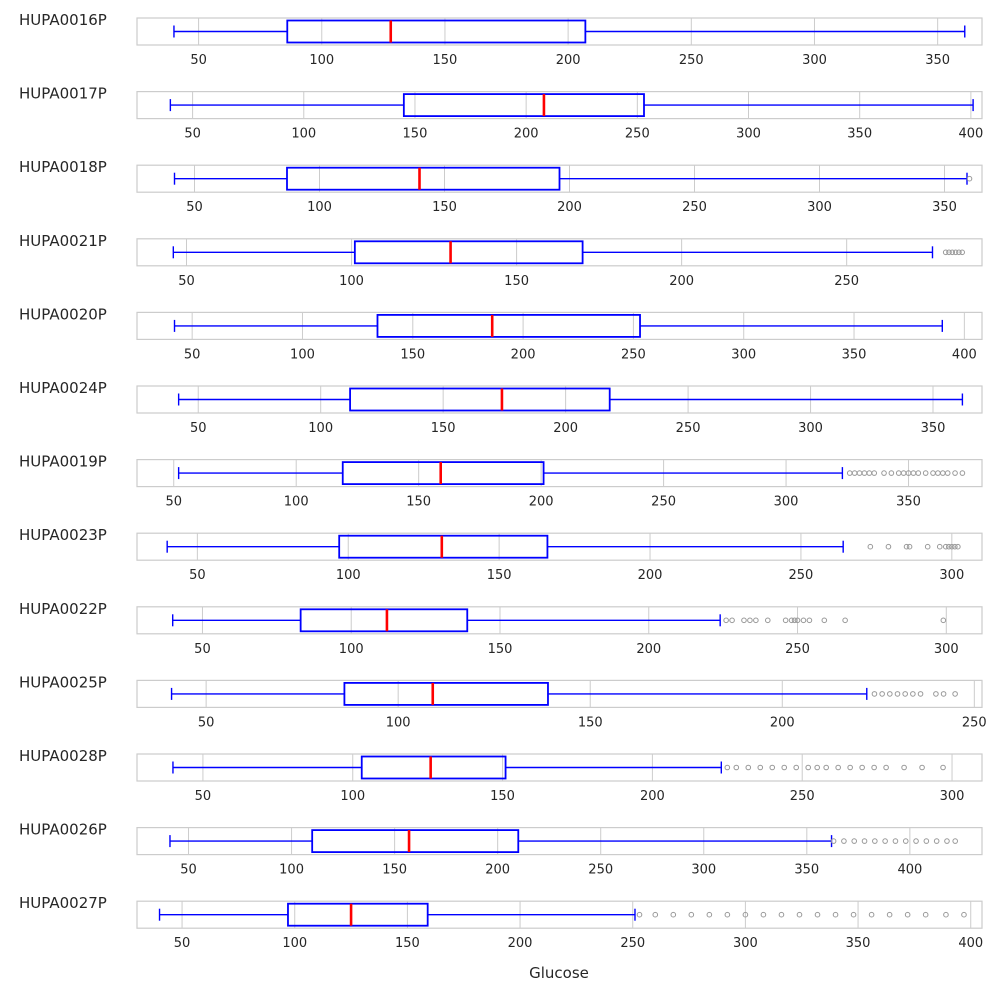  Describe the element at coordinates (63, 388) in the screenshot. I see `row-label: HUPA0024P` at that location.